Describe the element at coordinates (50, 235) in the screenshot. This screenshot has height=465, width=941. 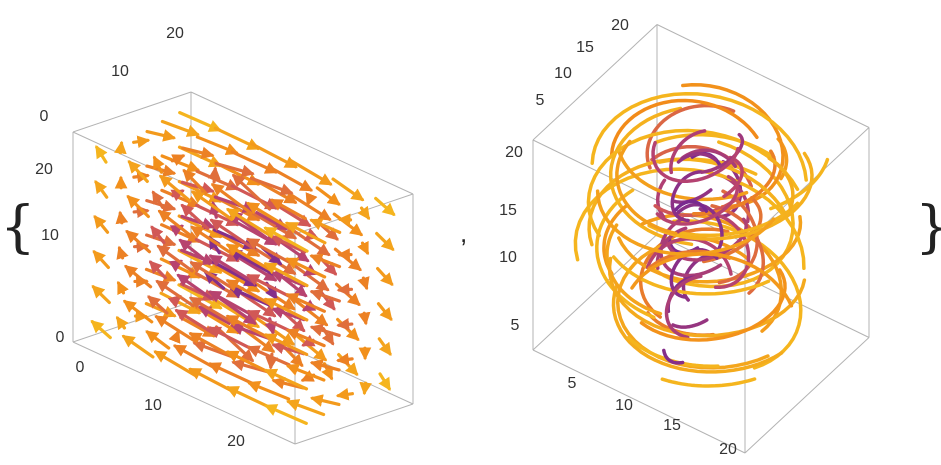
I see `tick-label-vertical: 10` at that location.